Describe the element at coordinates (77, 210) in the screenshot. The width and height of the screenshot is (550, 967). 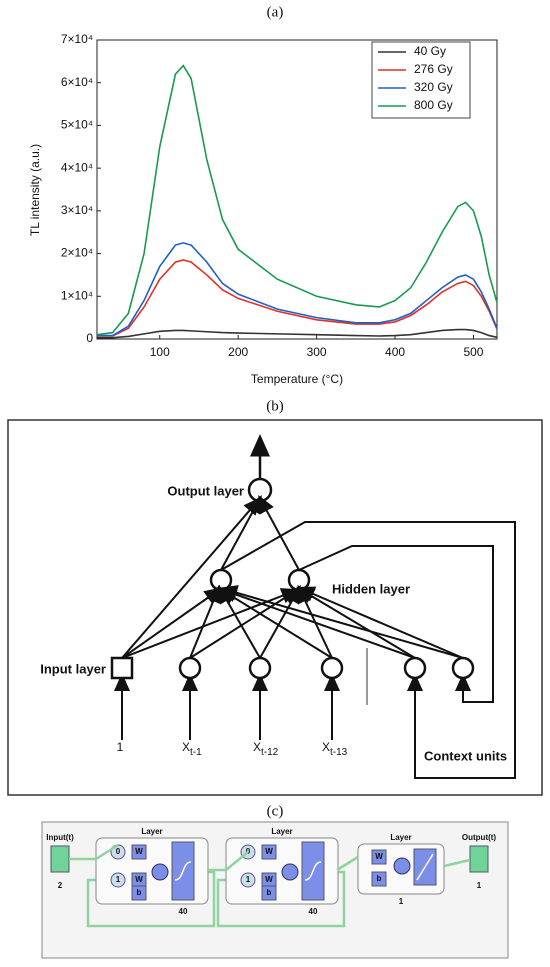
I see `y-tick-label: 3×10⁴` at that location.